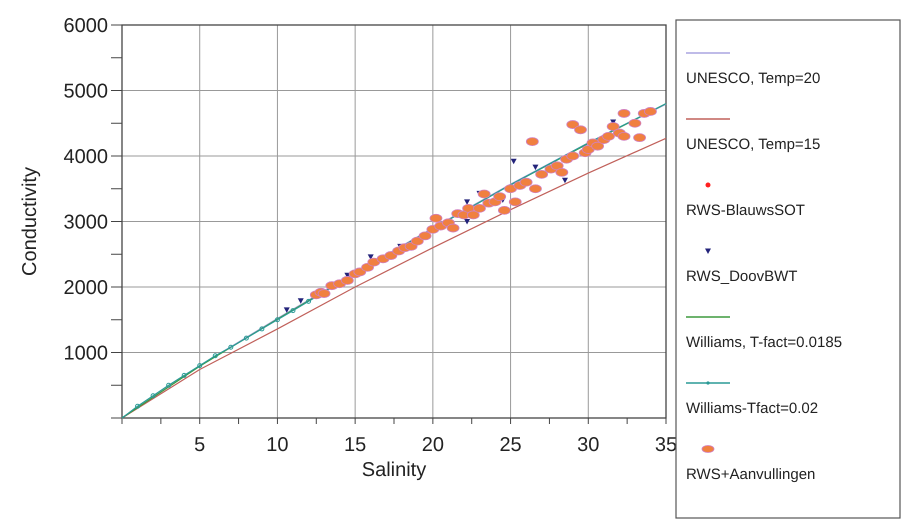 This screenshot has height=521, width=904. What do you see at coordinates (751, 474) in the screenshot?
I see `legend-label: RWS+Aanvullingen` at bounding box center [751, 474].